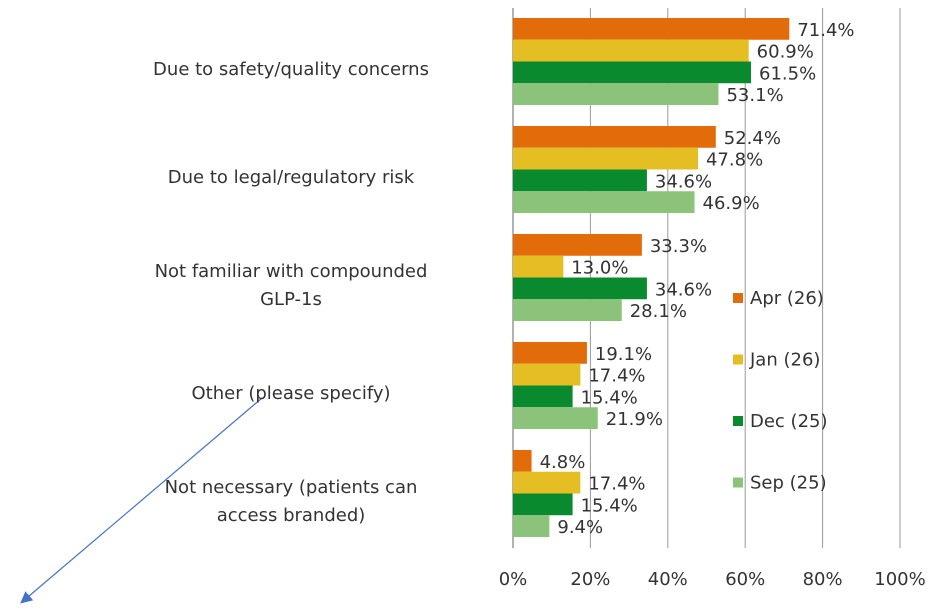 Image resolution: width=931 pixels, height=611 pixels. I want to click on x-tick-label: 80%, so click(823, 579).